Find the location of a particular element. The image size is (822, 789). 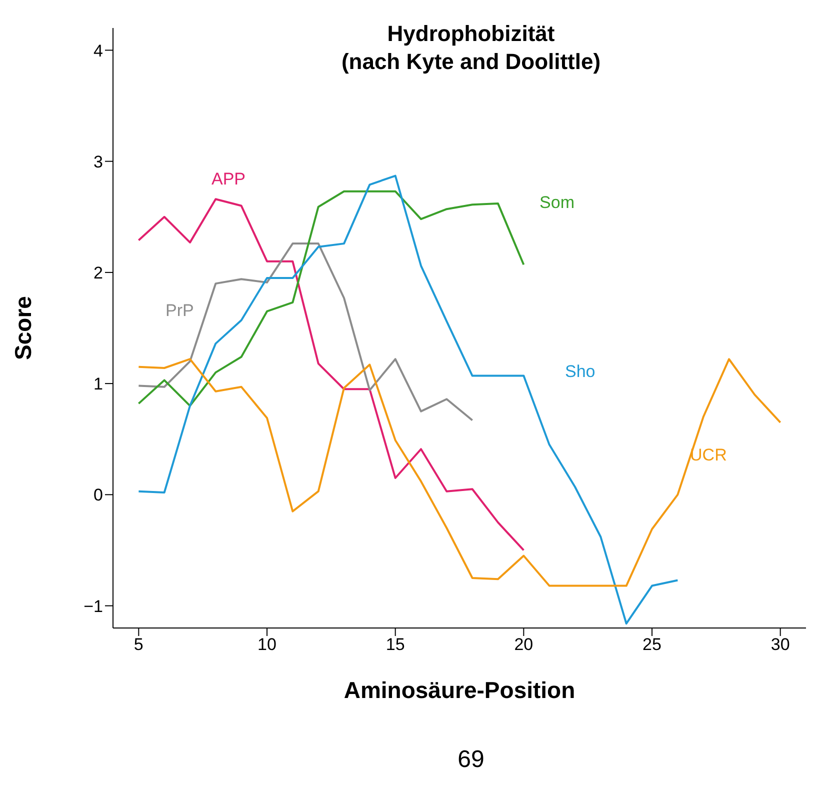

text: Sho is located at coordinates (580, 371).